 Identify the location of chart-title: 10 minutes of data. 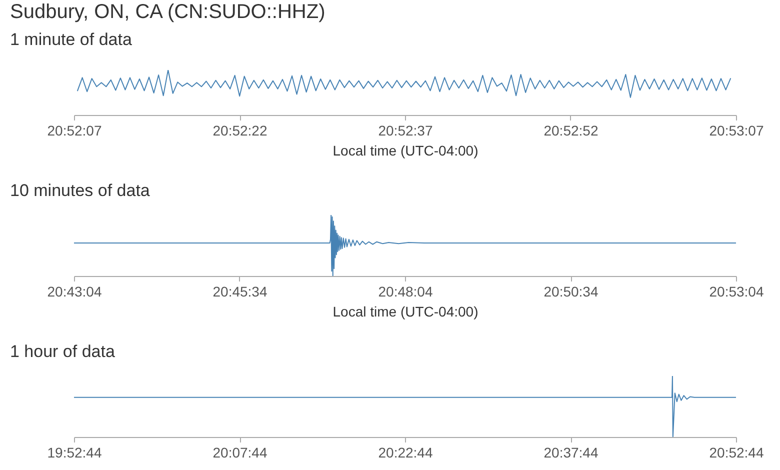
(80, 190).